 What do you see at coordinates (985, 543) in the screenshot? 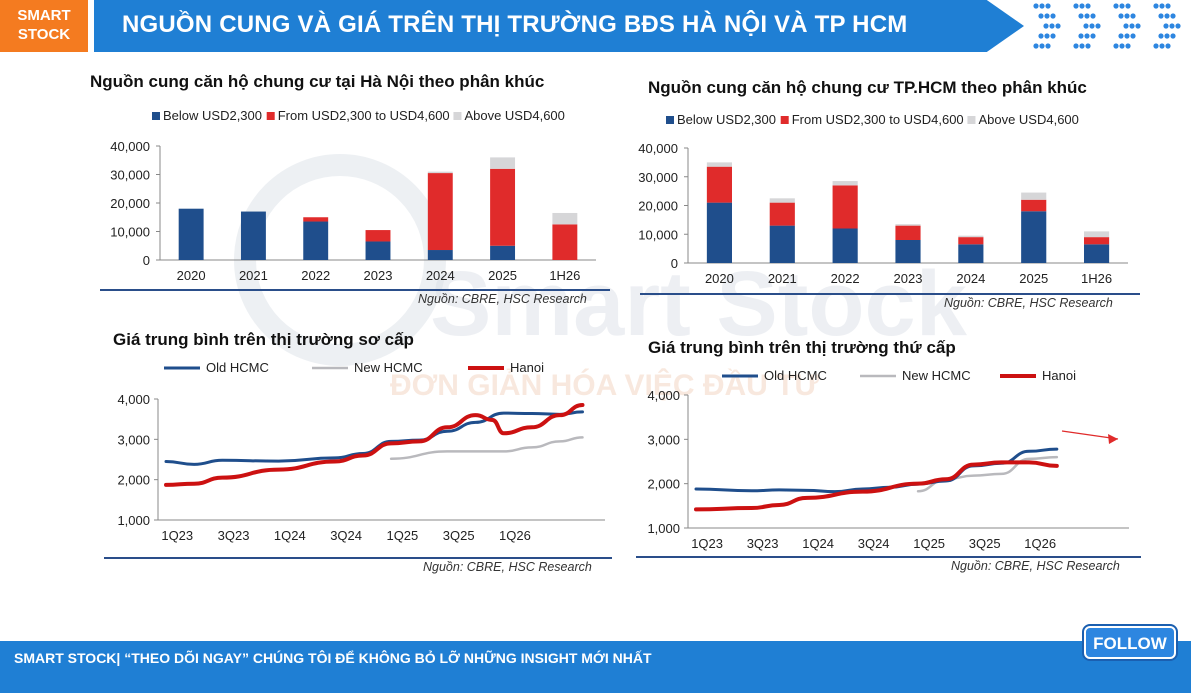
I see `x-tick-label: 3Q25` at bounding box center [985, 543].